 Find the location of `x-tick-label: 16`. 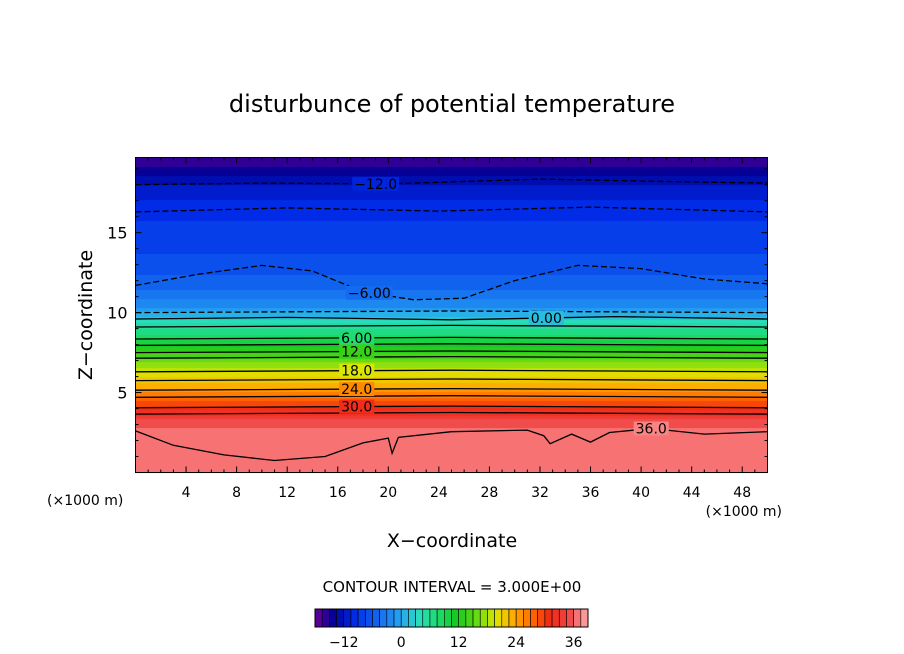

x-tick-label: 16 is located at coordinates (338, 493).